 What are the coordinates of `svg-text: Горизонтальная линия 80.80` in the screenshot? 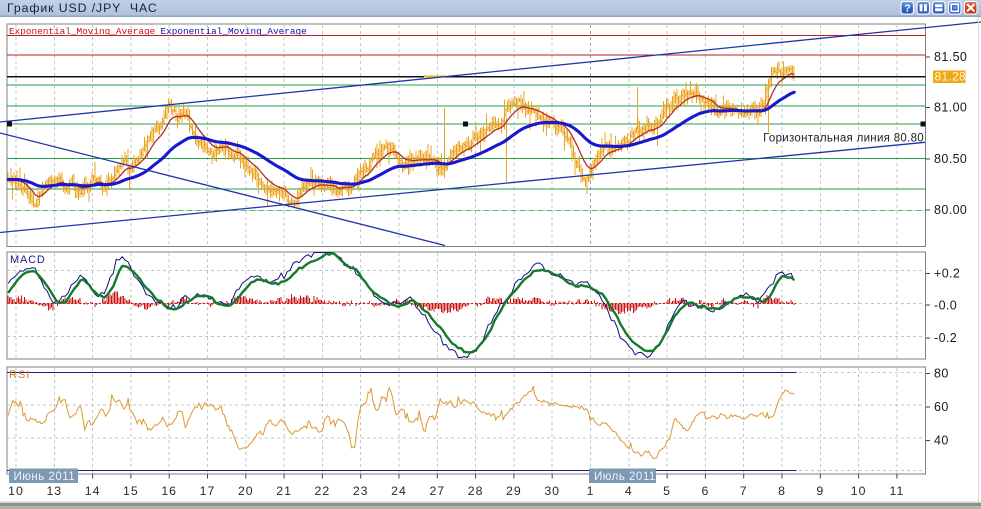 It's located at (843, 139).